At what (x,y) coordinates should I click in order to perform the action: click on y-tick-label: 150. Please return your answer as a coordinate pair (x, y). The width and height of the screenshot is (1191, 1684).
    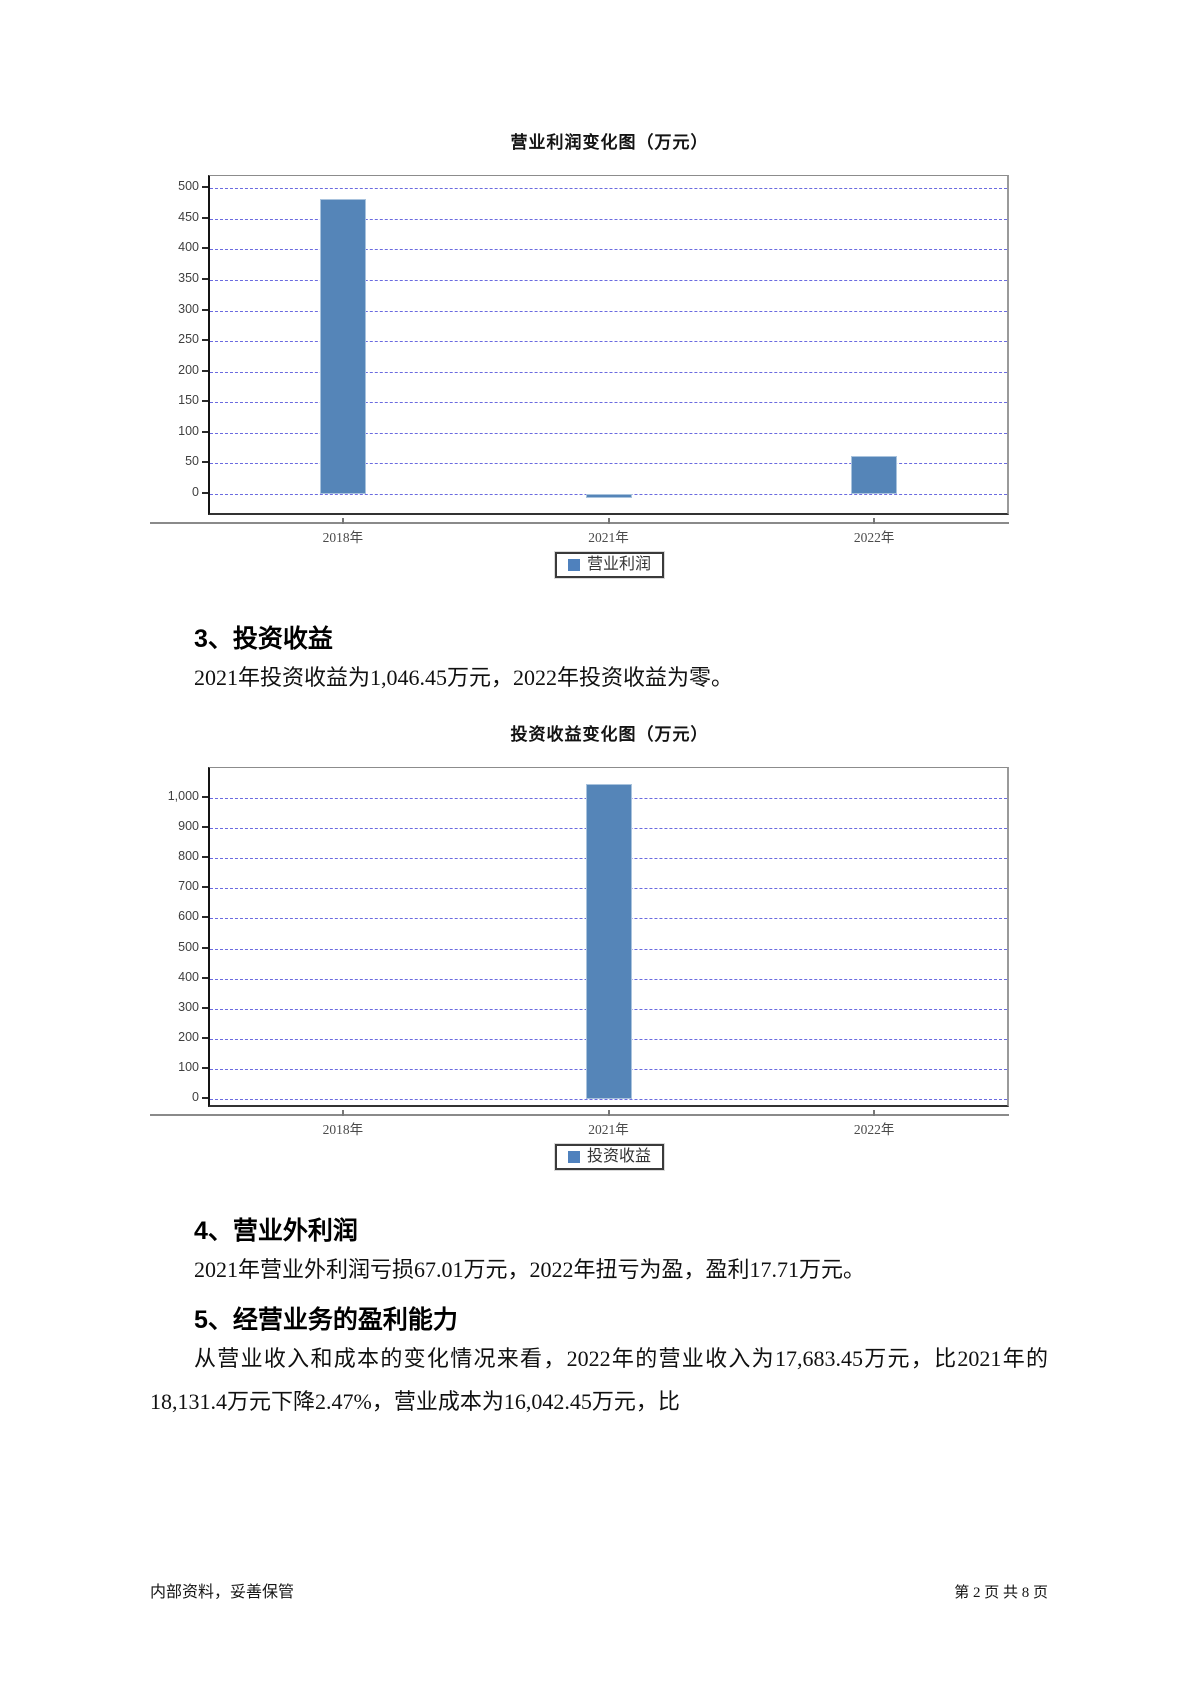
    Looking at the image, I should click on (188, 400).